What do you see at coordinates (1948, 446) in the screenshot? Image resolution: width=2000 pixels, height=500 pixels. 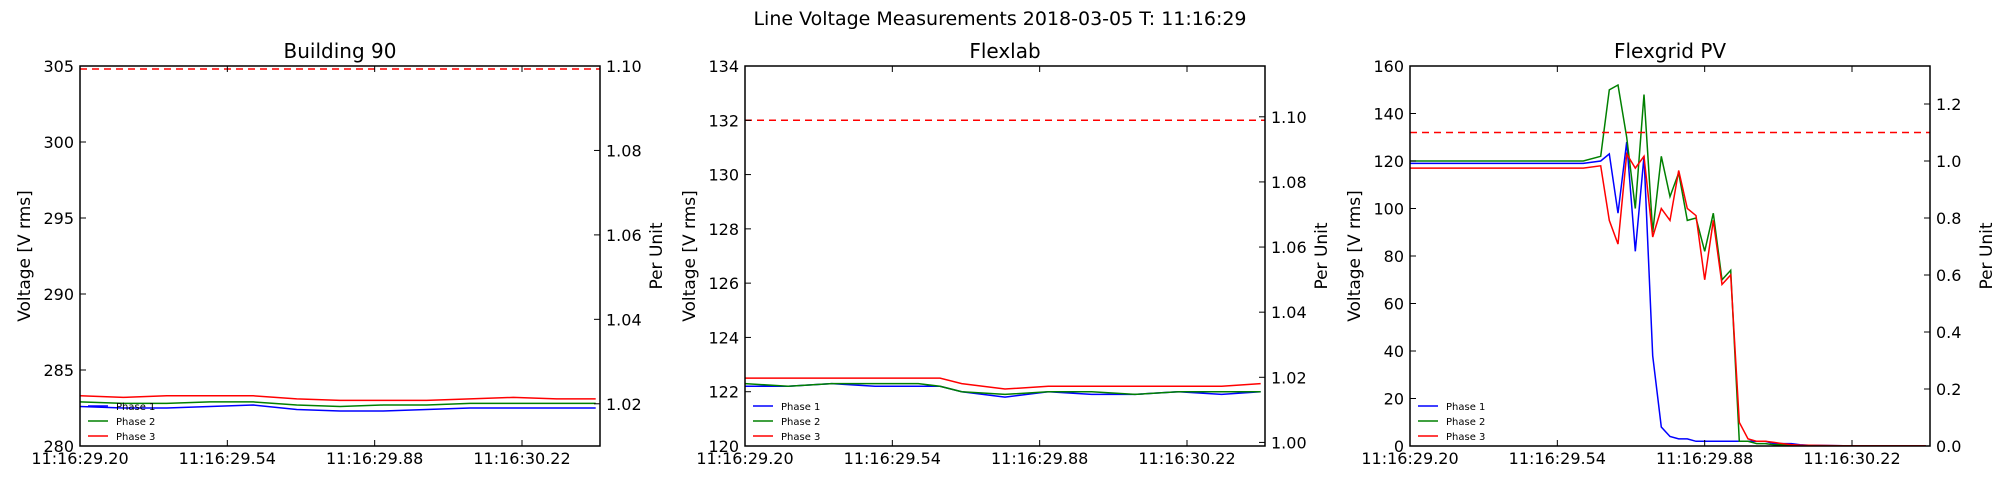 I see `y2-tick-label: 0.0` at bounding box center [1948, 446].